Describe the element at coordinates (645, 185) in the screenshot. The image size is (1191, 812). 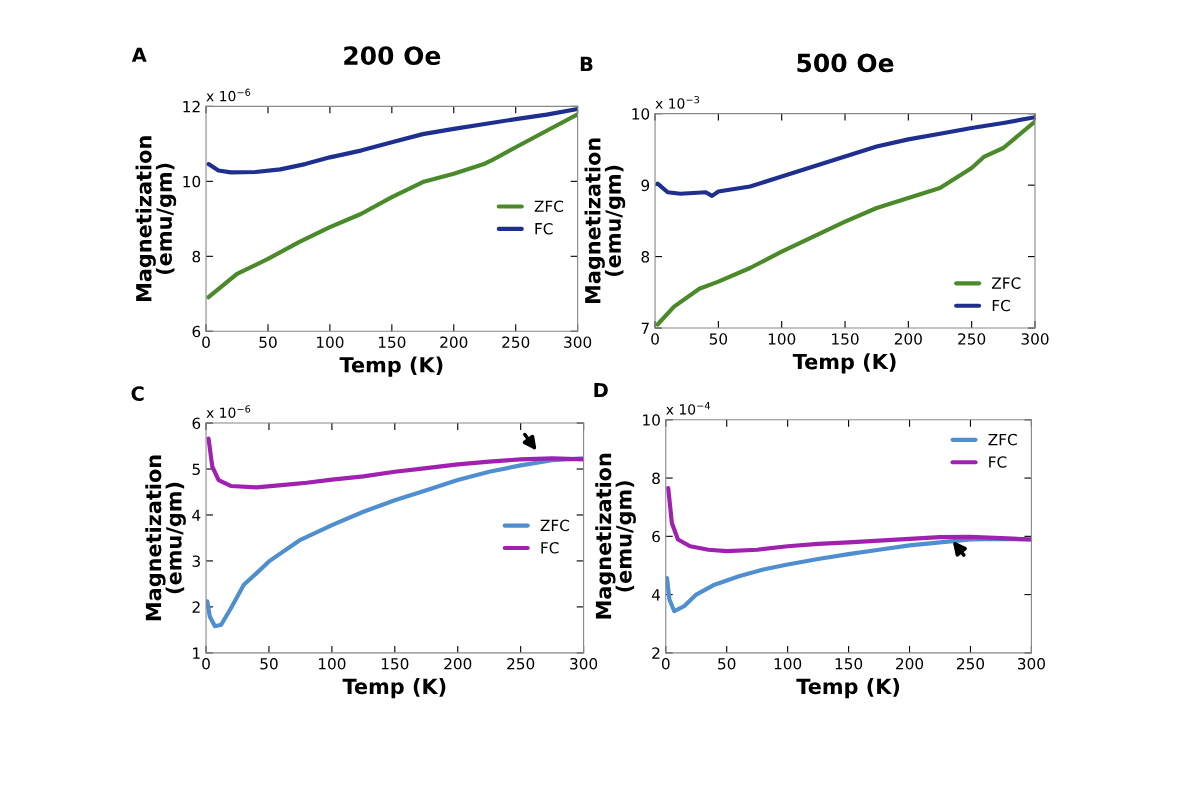
I see `y-tick-label: 9` at that location.